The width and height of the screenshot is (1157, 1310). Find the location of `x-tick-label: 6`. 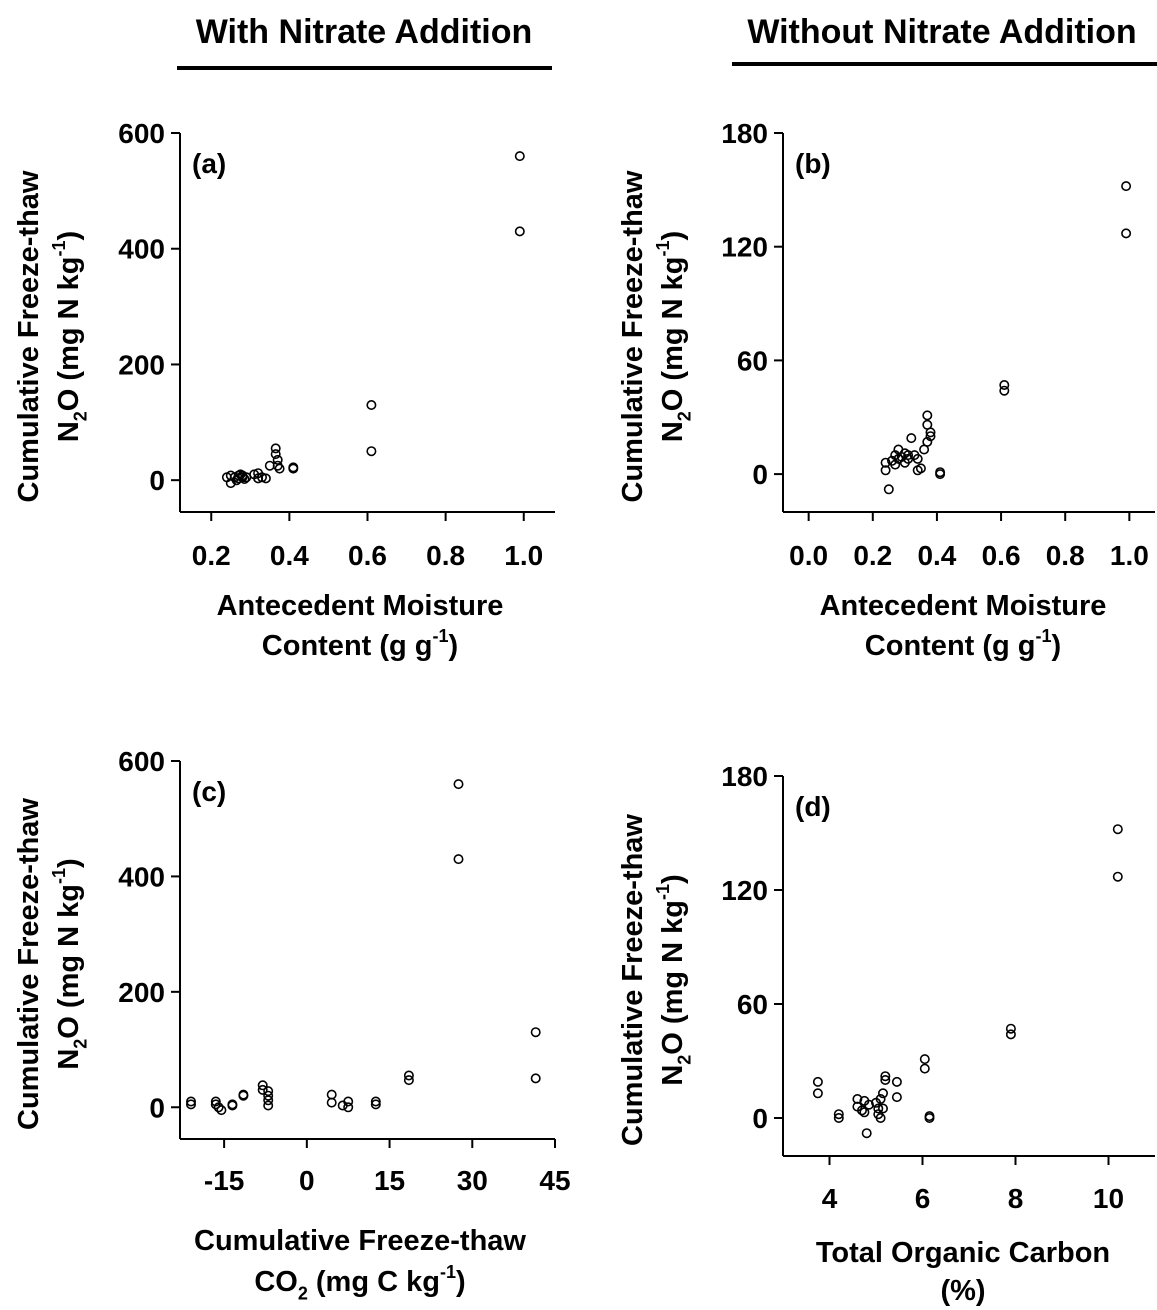

x-tick-label: 6 is located at coordinates (923, 1198).